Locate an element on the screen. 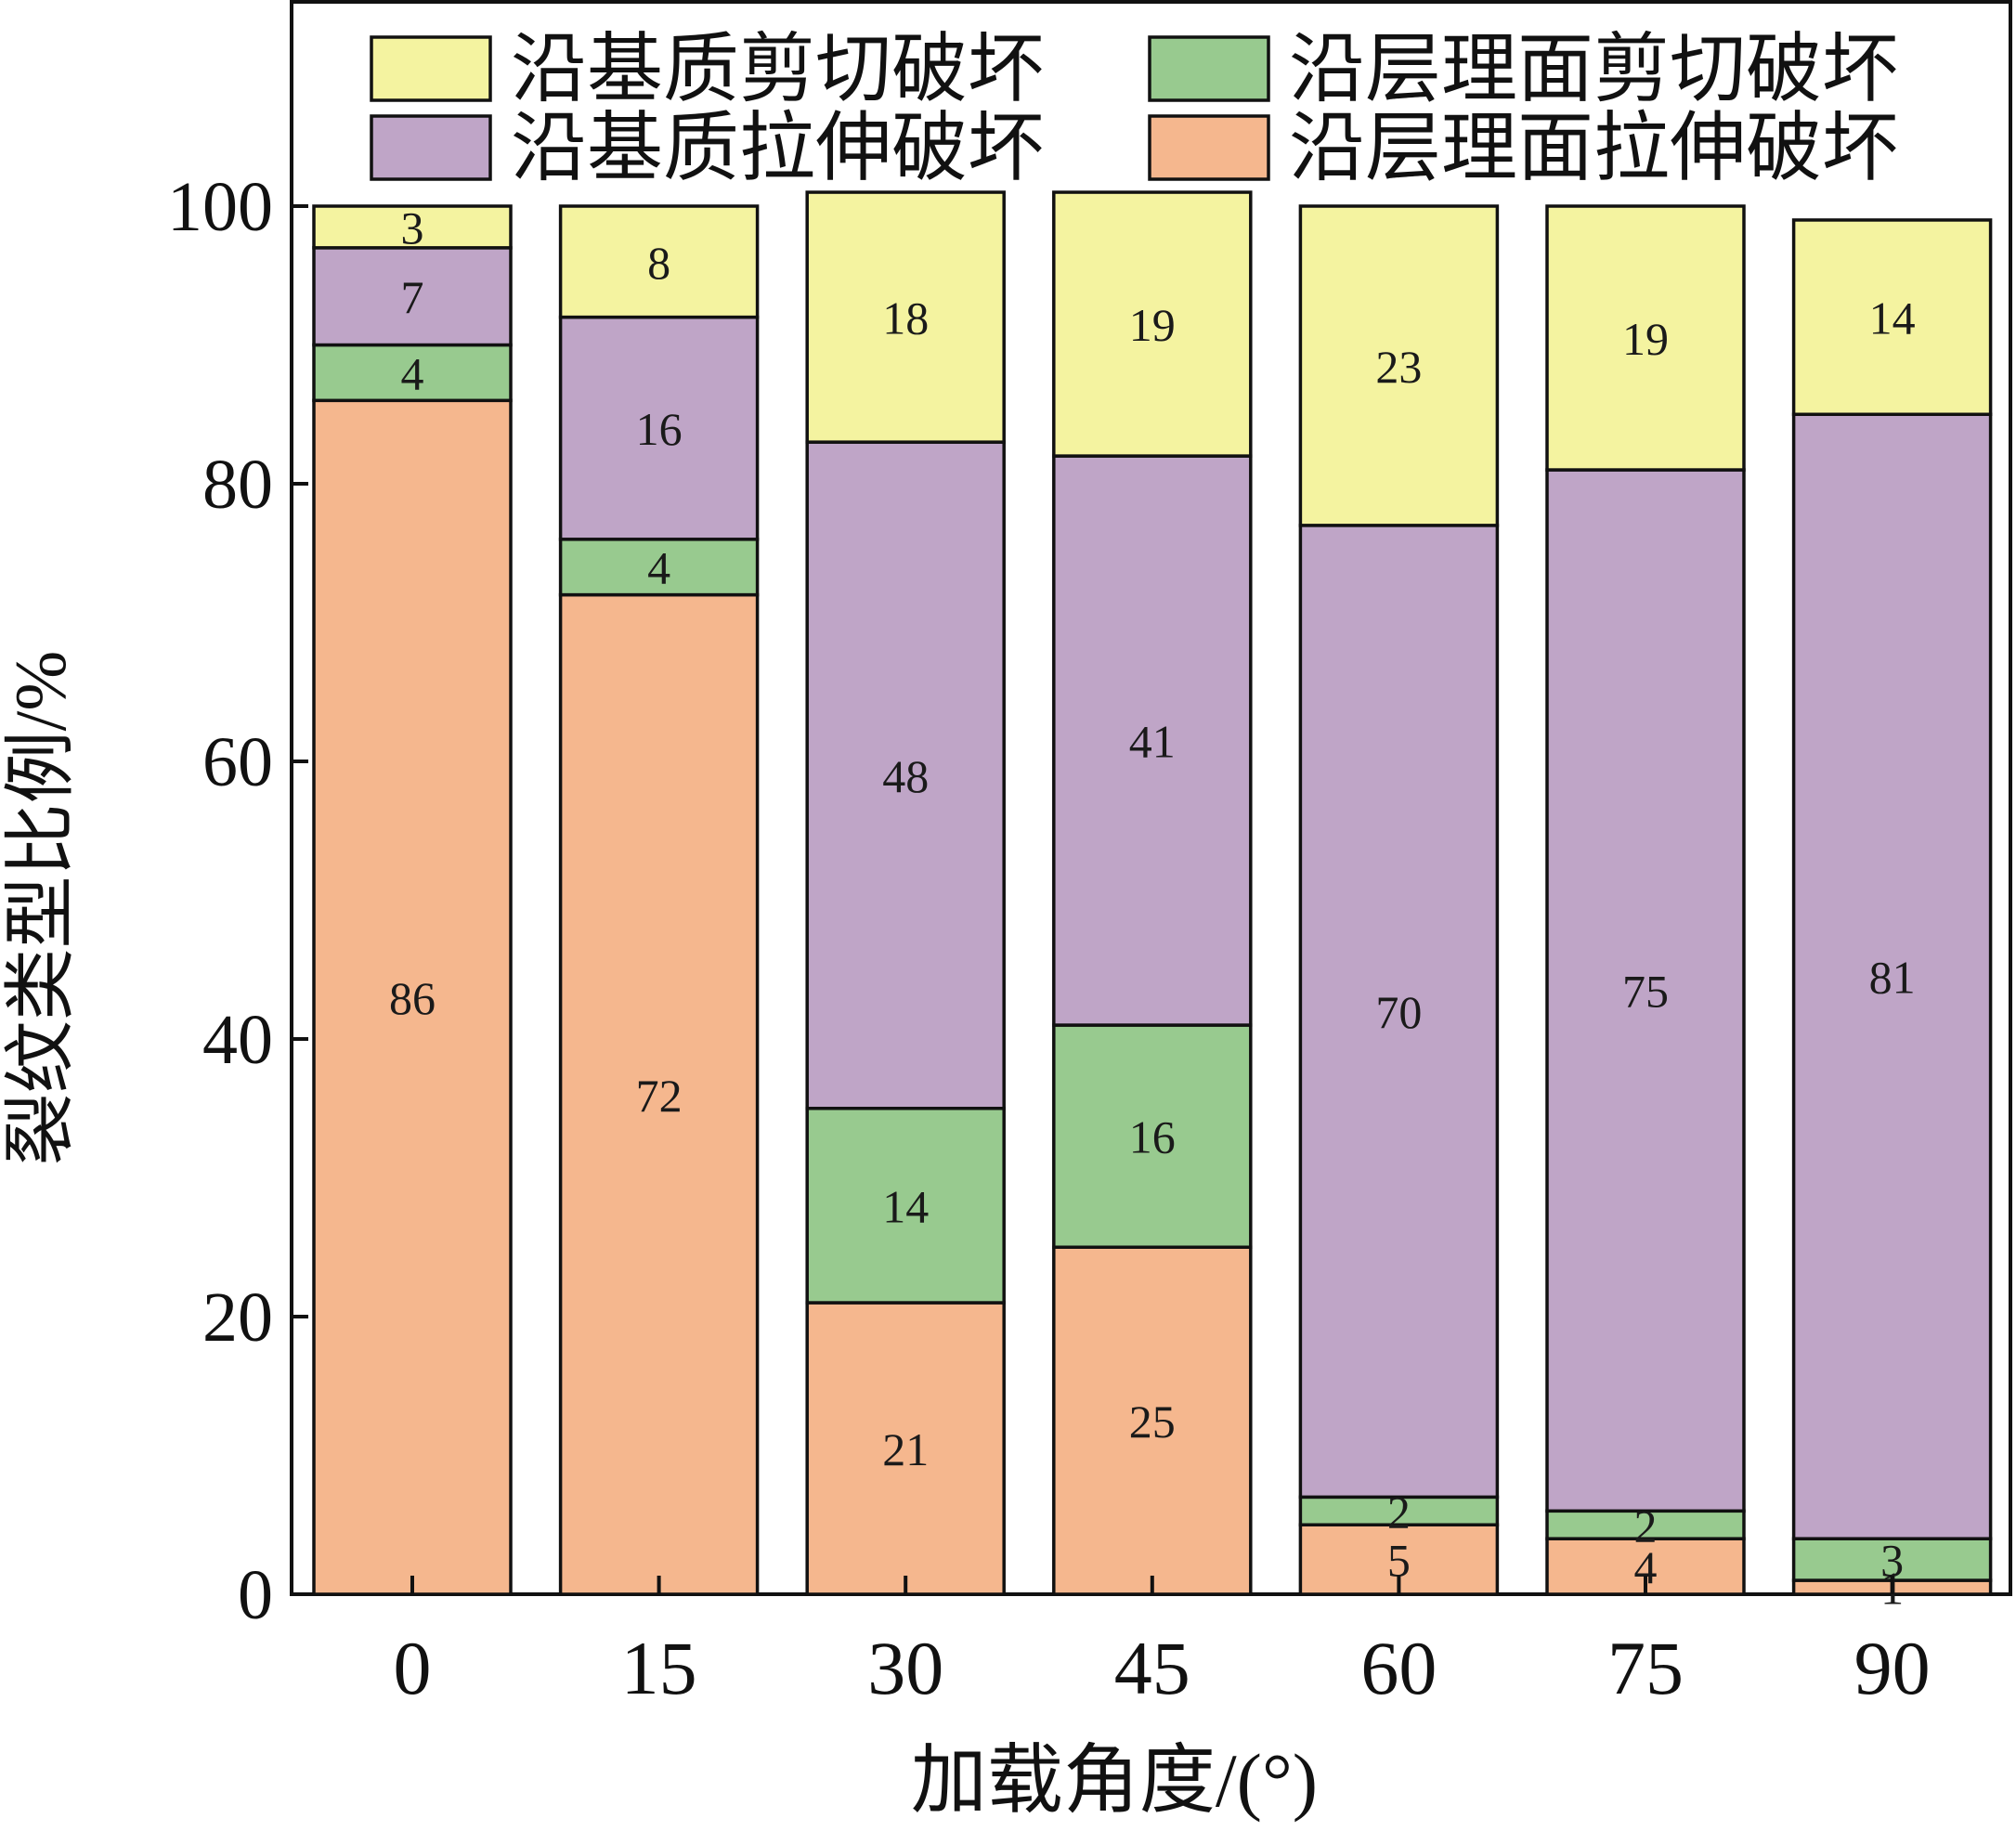  bar-segment-0-s3 is located at coordinates (412, 227).